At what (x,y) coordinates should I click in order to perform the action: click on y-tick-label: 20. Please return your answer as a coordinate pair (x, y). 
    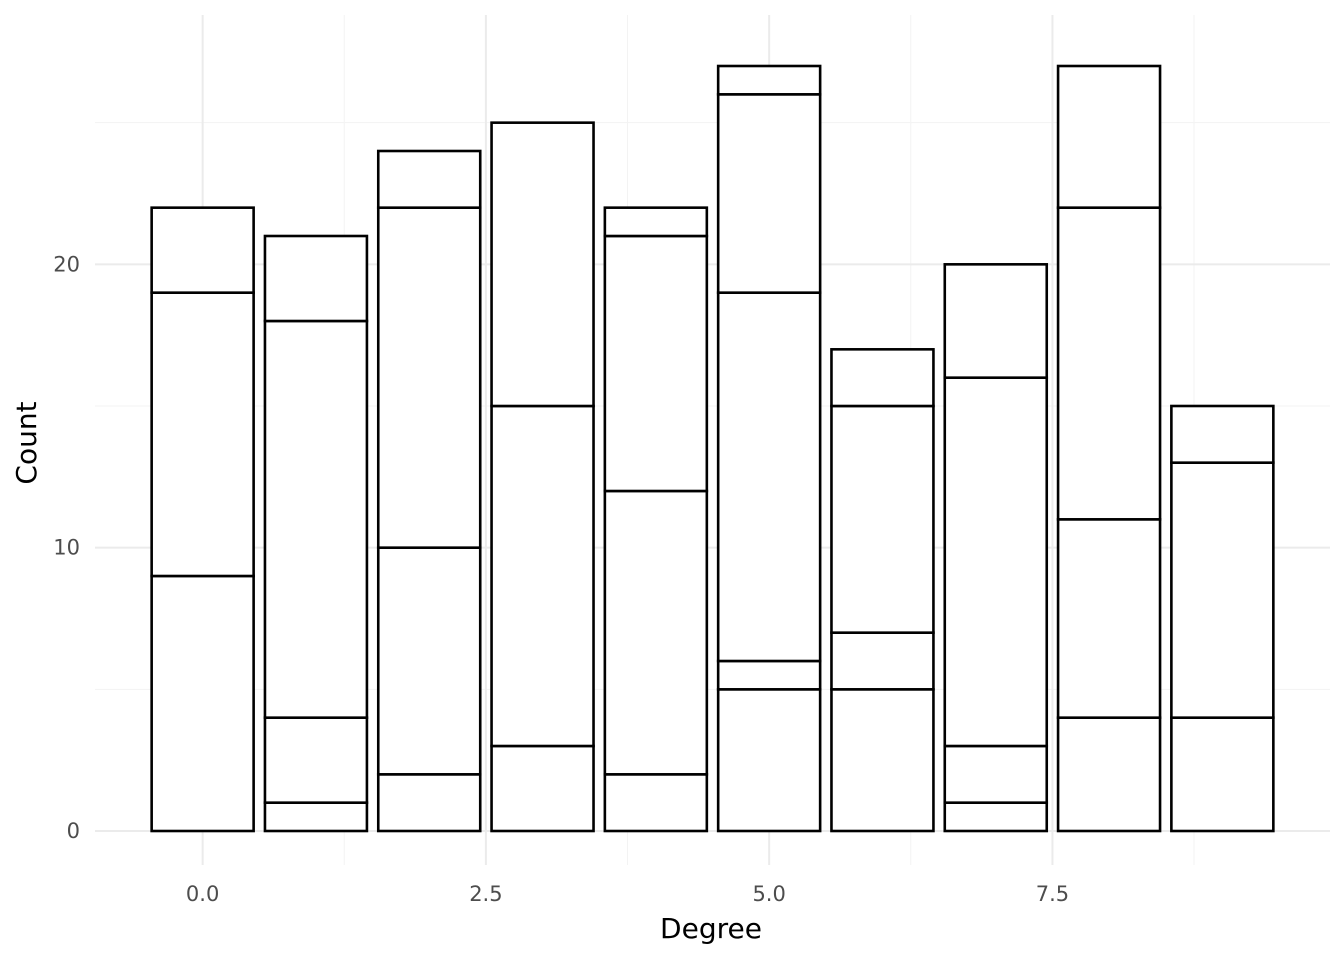
    Looking at the image, I should click on (66, 264).